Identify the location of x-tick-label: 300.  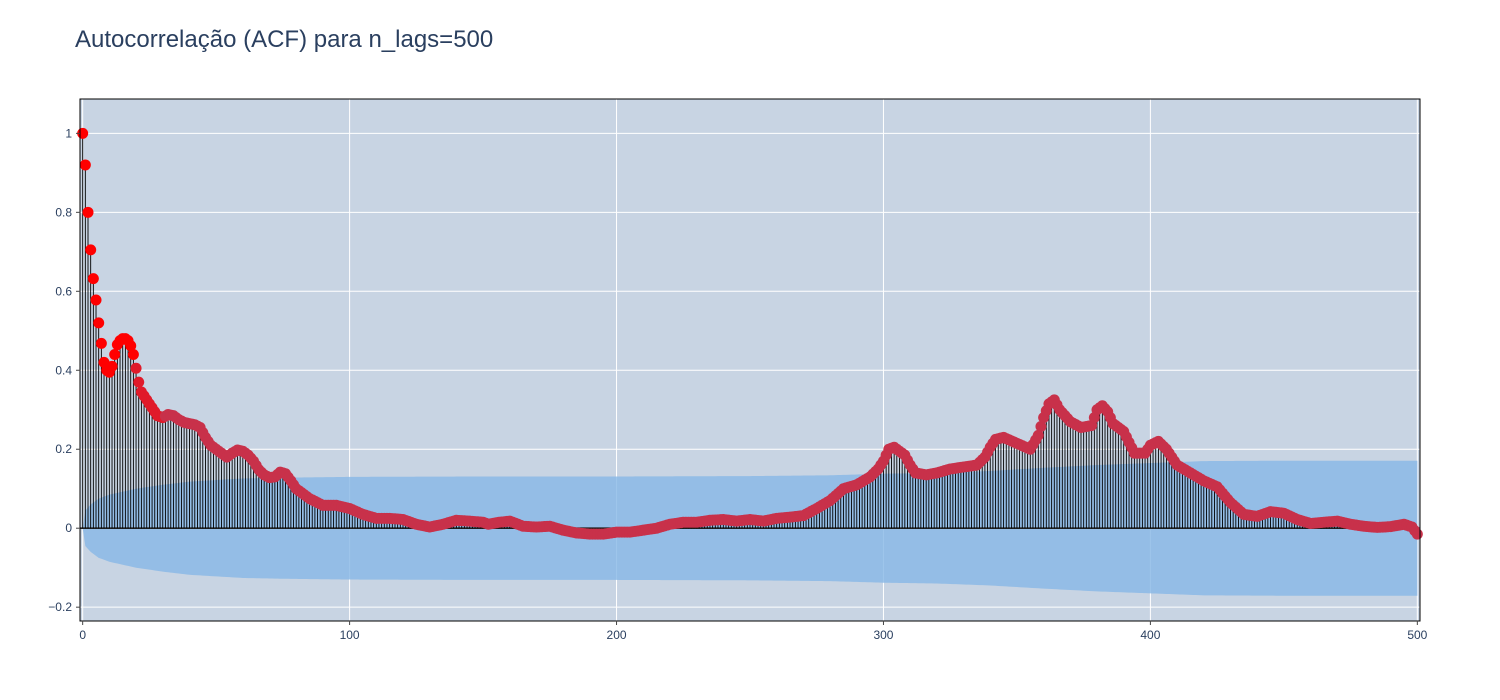
(883, 635).